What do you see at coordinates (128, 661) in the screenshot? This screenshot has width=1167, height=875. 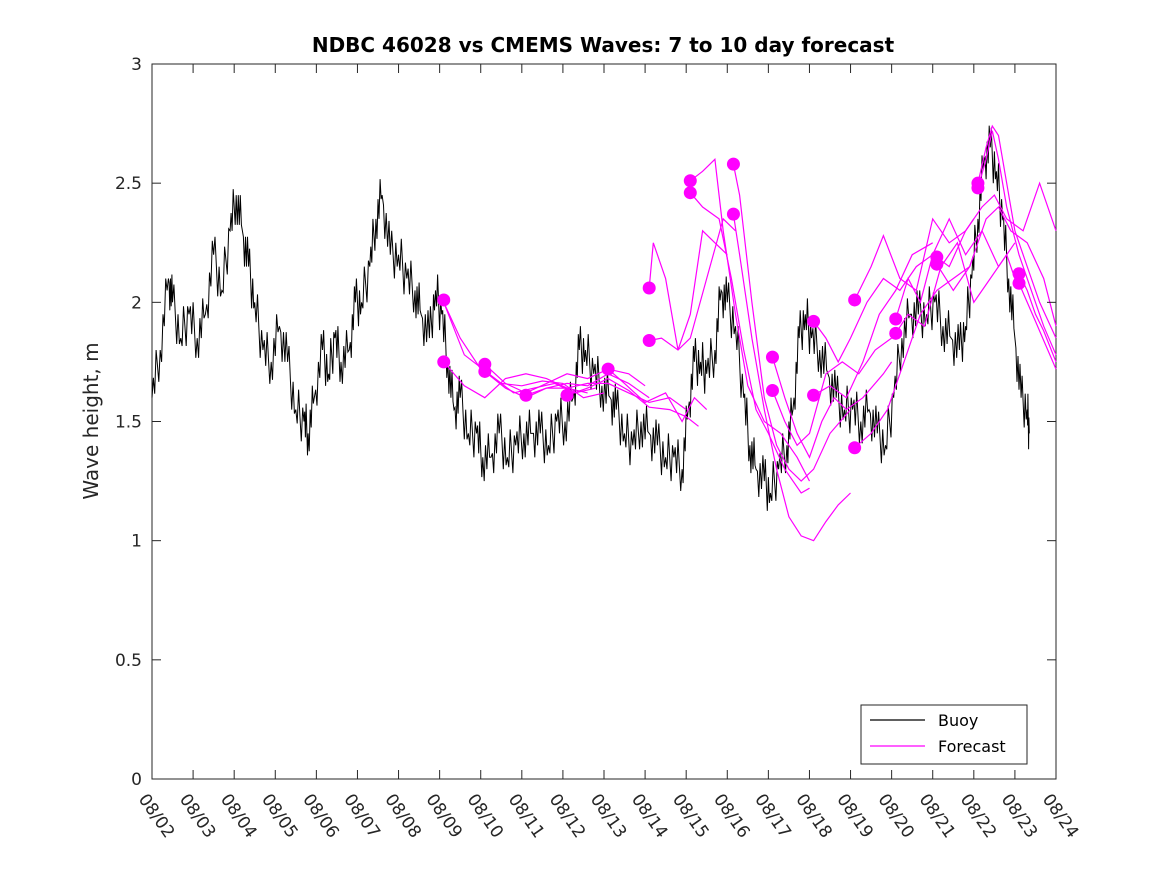 I see `y-tick-label: 0.5` at bounding box center [128, 661].